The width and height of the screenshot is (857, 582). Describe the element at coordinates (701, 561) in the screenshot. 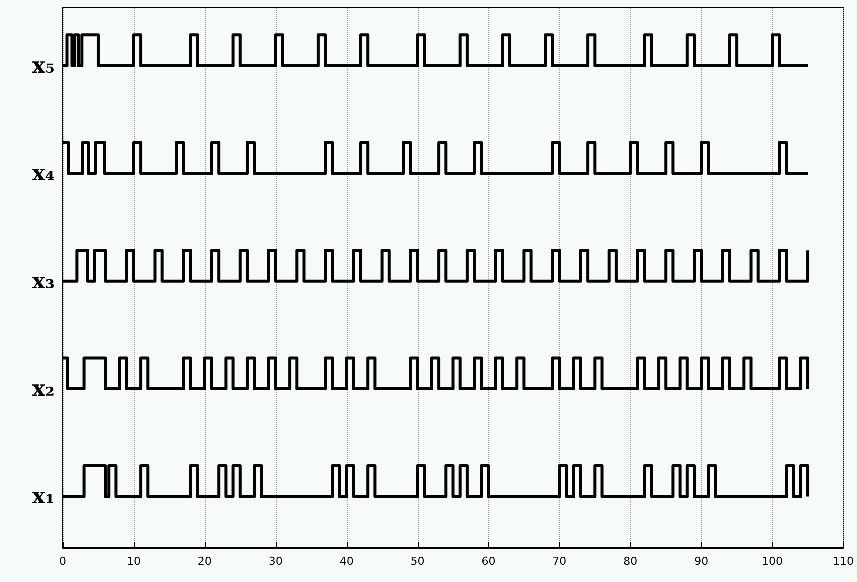

I see `x-tick-label: 90` at that location.